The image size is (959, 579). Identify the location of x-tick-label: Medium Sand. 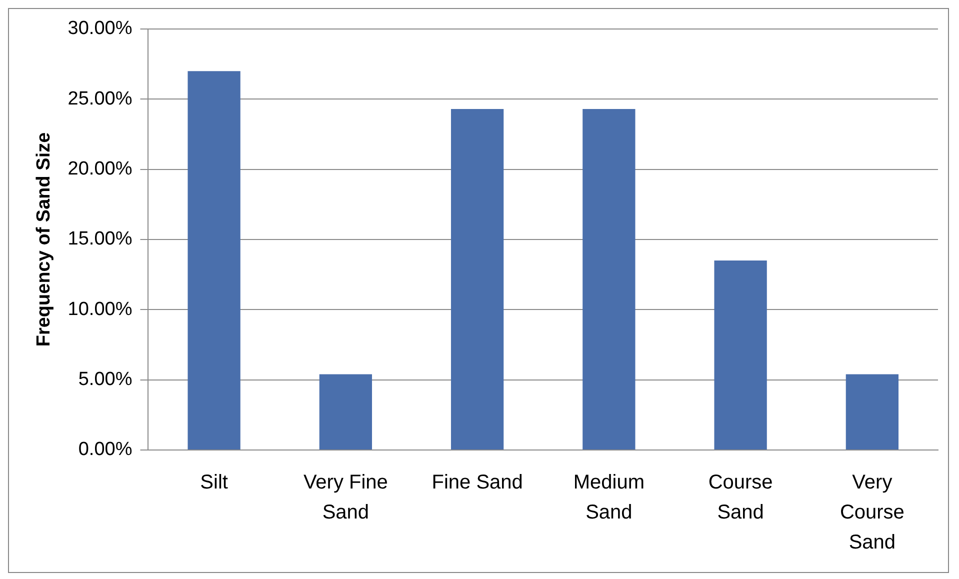
(609, 498).